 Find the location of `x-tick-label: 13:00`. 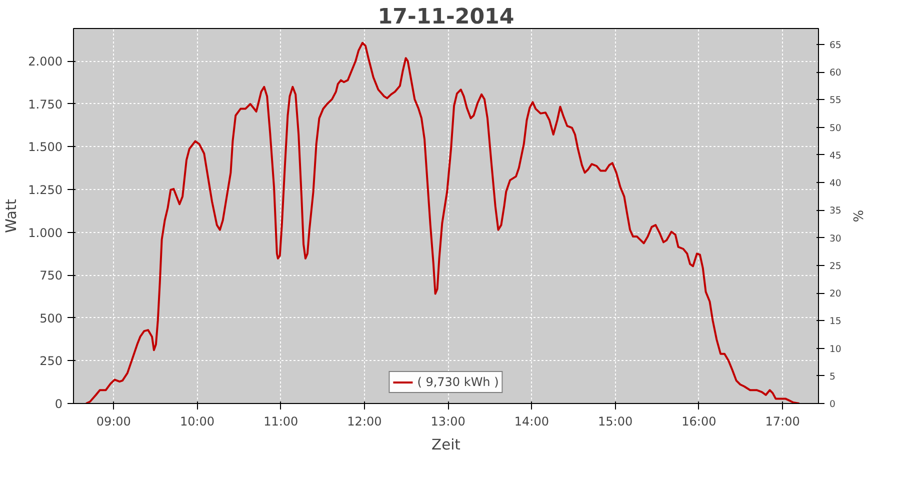

x-tick-label: 13:00 is located at coordinates (448, 421).